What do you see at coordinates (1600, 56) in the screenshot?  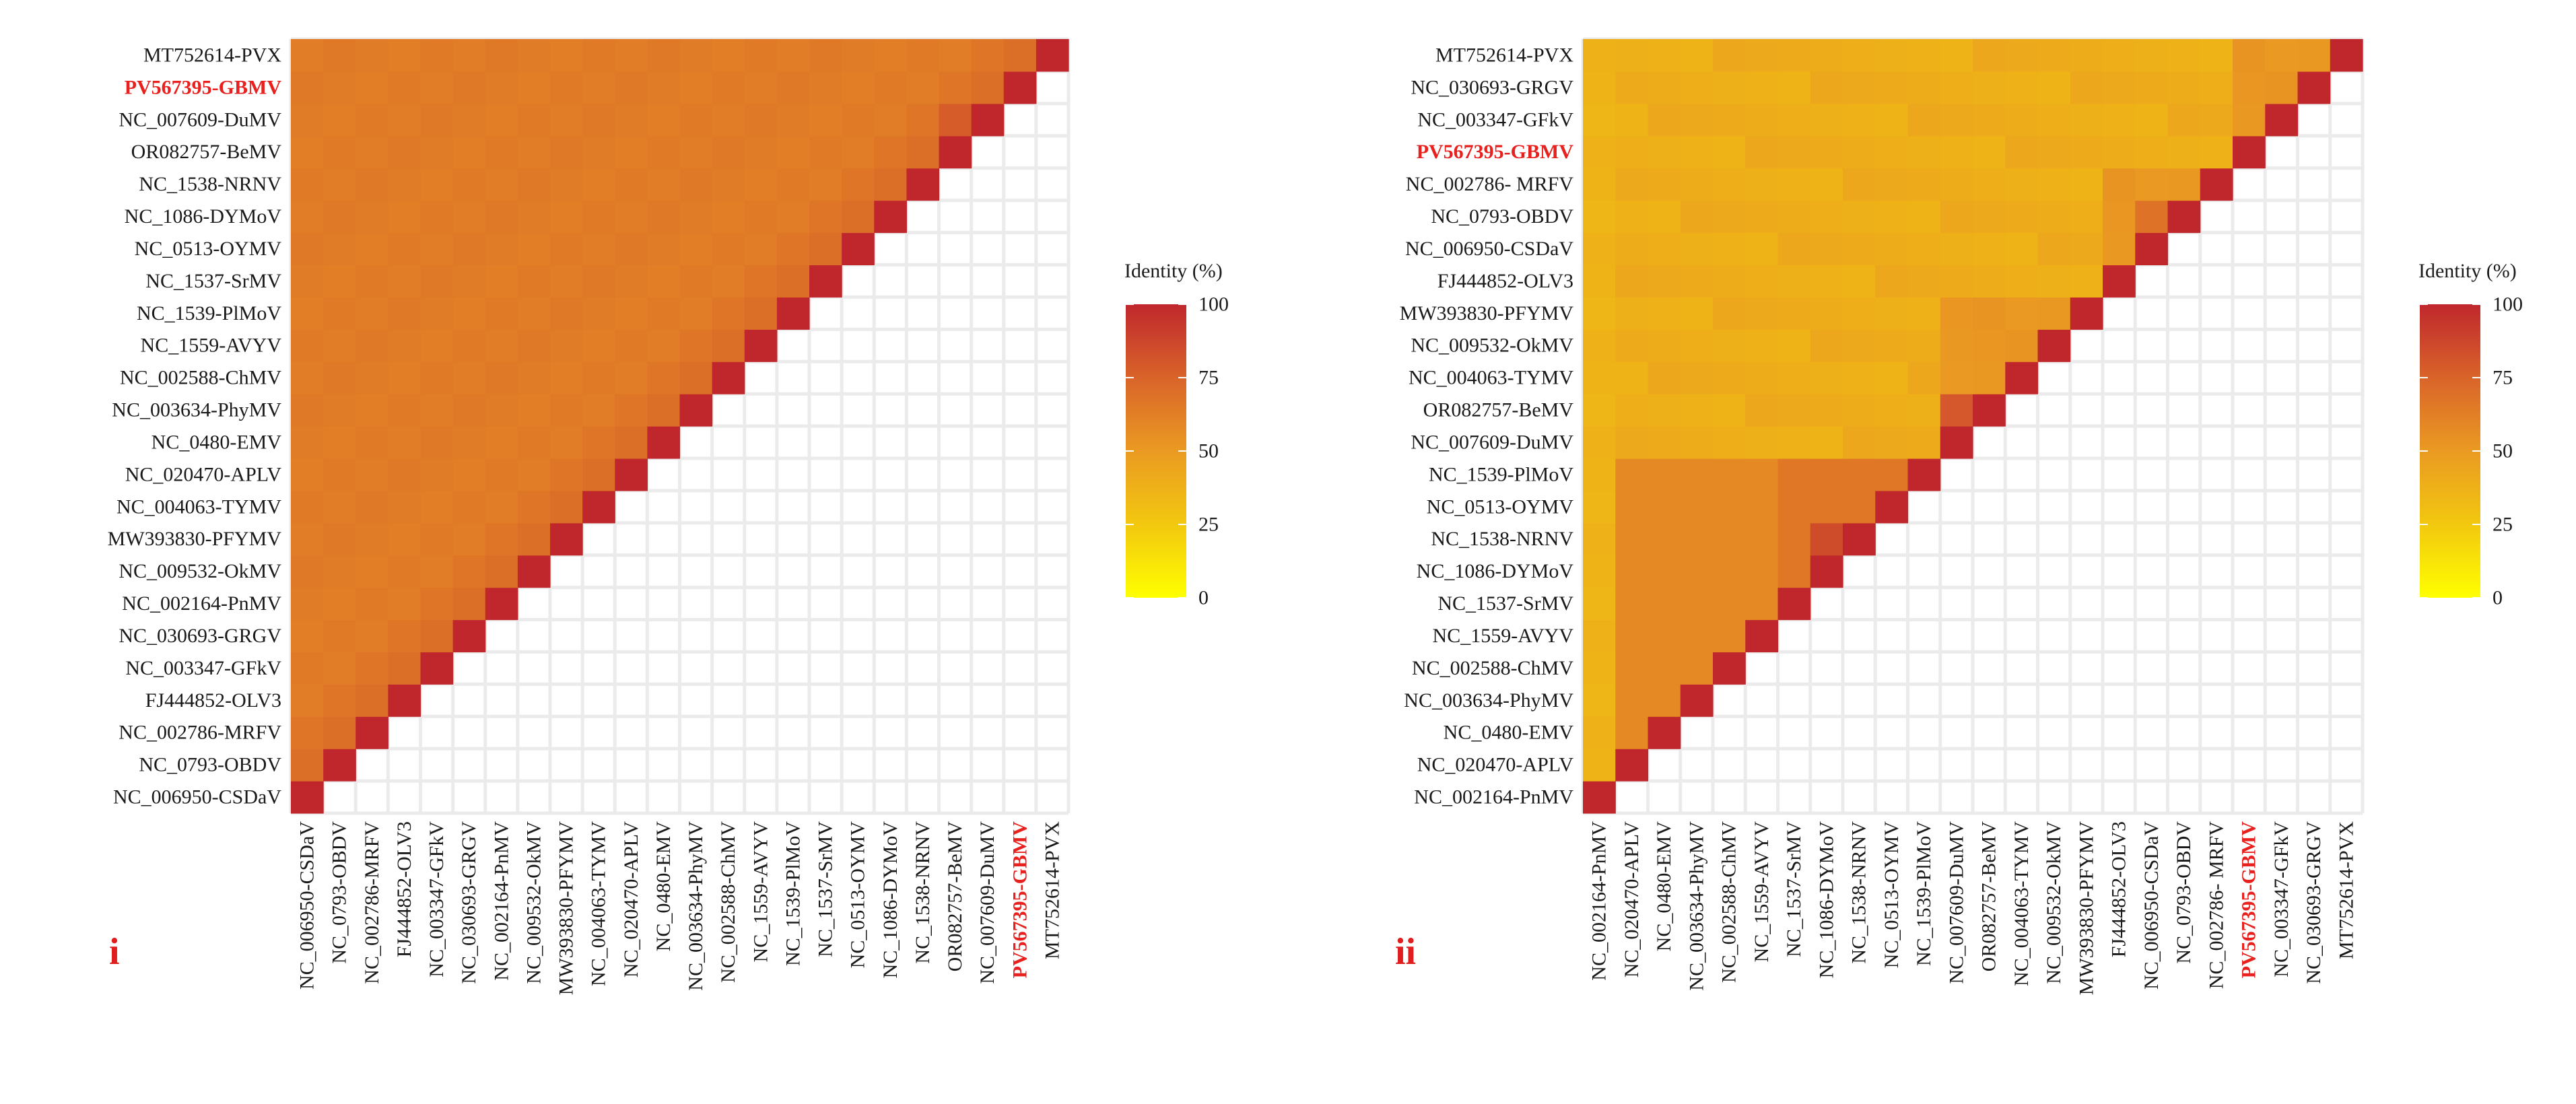 I see `heatmap-cell-MT752614-PVX-NC_002164-PnMV` at bounding box center [1600, 56].